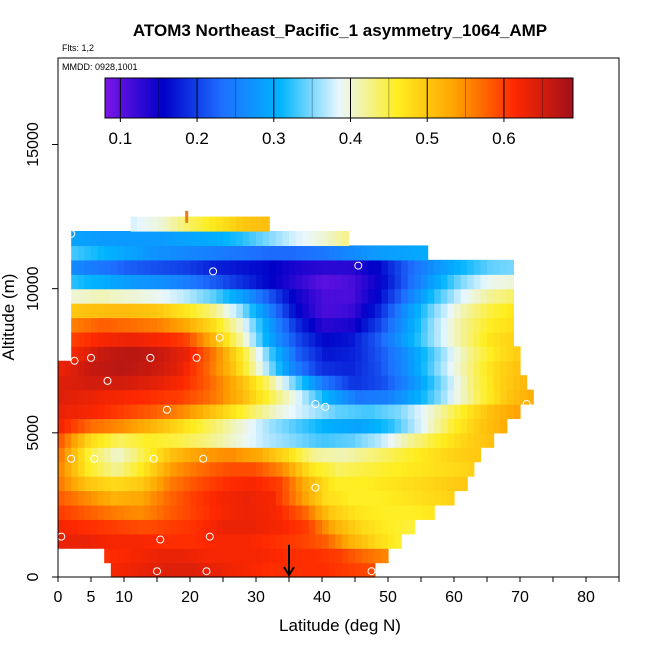 This screenshot has height=650, width=650. Describe the element at coordinates (586, 597) in the screenshot. I see `x-tick-label: 80` at that location.